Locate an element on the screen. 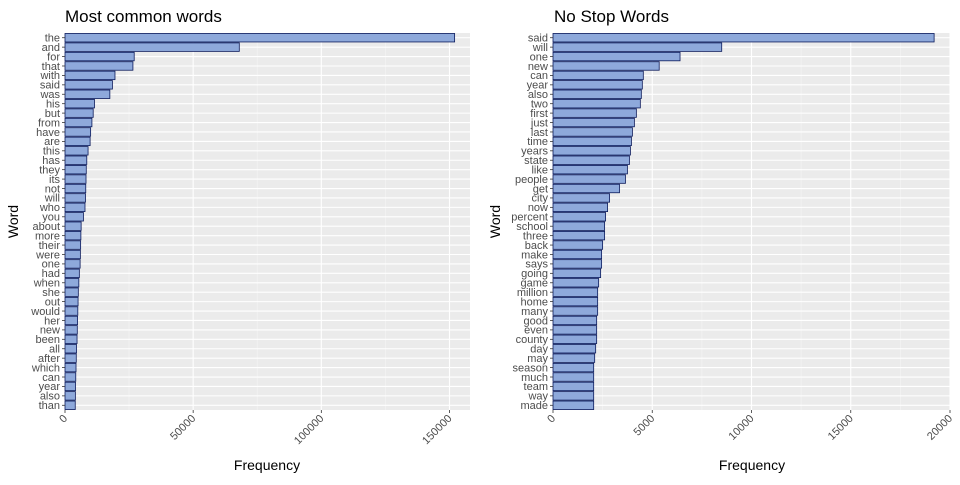  y-tick-label: which is located at coordinates (45, 368).